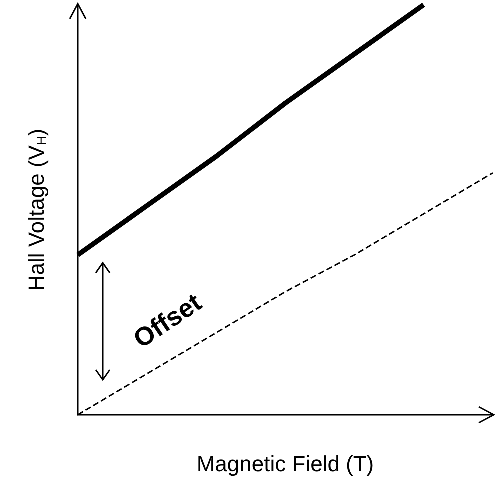  What do you see at coordinates (36, 210) in the screenshot?
I see `y-axis-title: Hall Voltage (VH)` at bounding box center [36, 210].